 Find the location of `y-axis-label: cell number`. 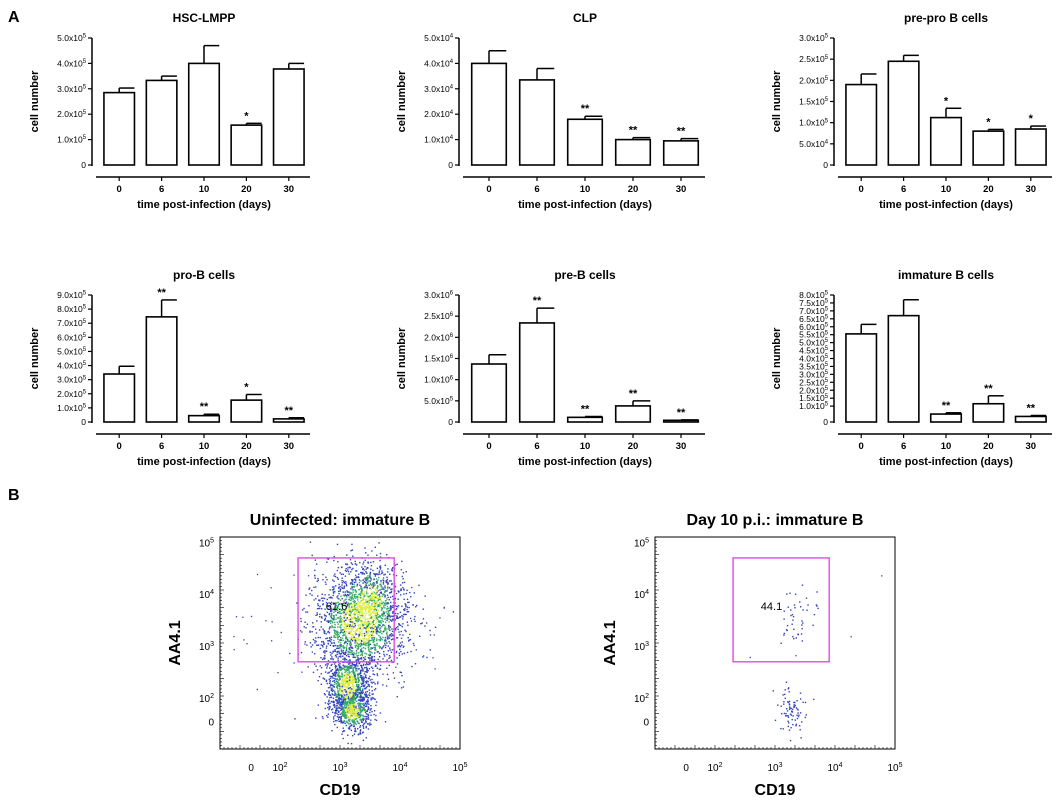

y-axis-label: cell number is located at coordinates (402, 358).